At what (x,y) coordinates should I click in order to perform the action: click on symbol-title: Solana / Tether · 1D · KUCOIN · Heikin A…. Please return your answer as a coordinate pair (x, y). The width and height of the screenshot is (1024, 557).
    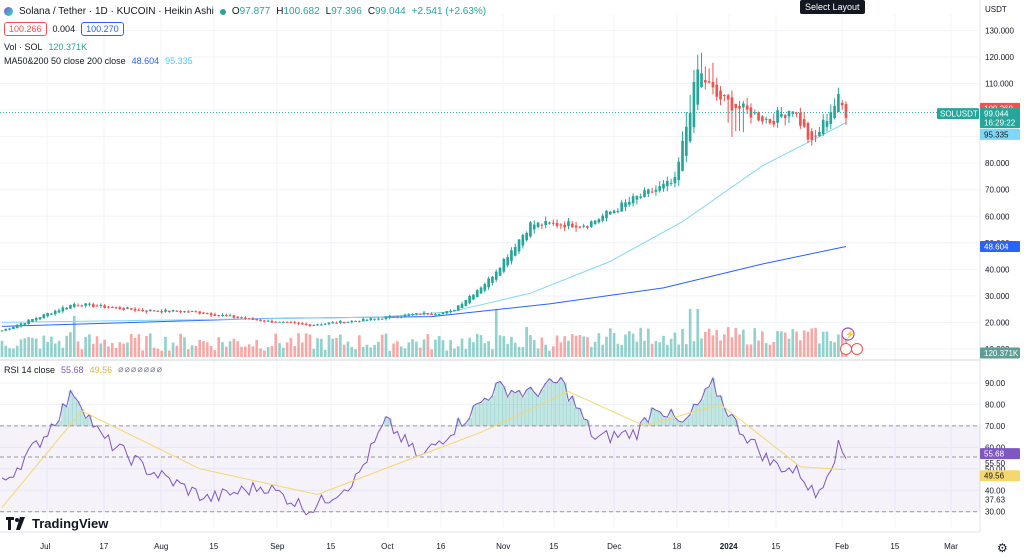
    Looking at the image, I should click on (116, 11).